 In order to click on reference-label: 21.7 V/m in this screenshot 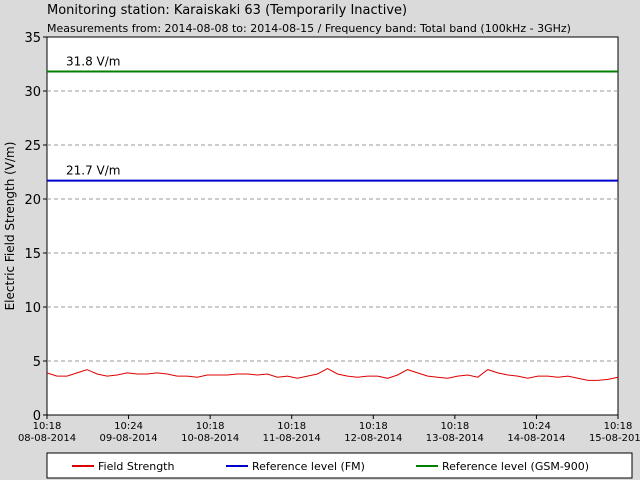, I will do `click(93, 171)`.